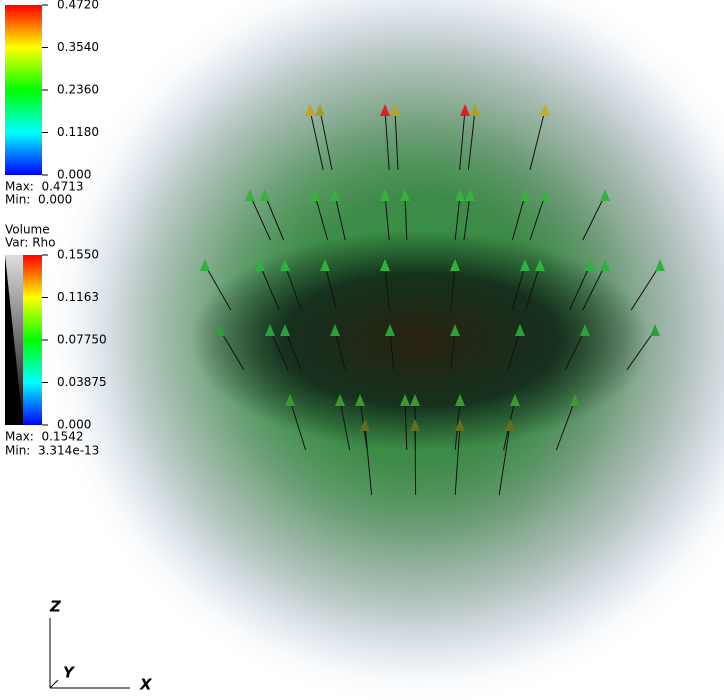 The image size is (724, 700). Describe the element at coordinates (69, 673) in the screenshot. I see `axis-label-y: Y` at that location.